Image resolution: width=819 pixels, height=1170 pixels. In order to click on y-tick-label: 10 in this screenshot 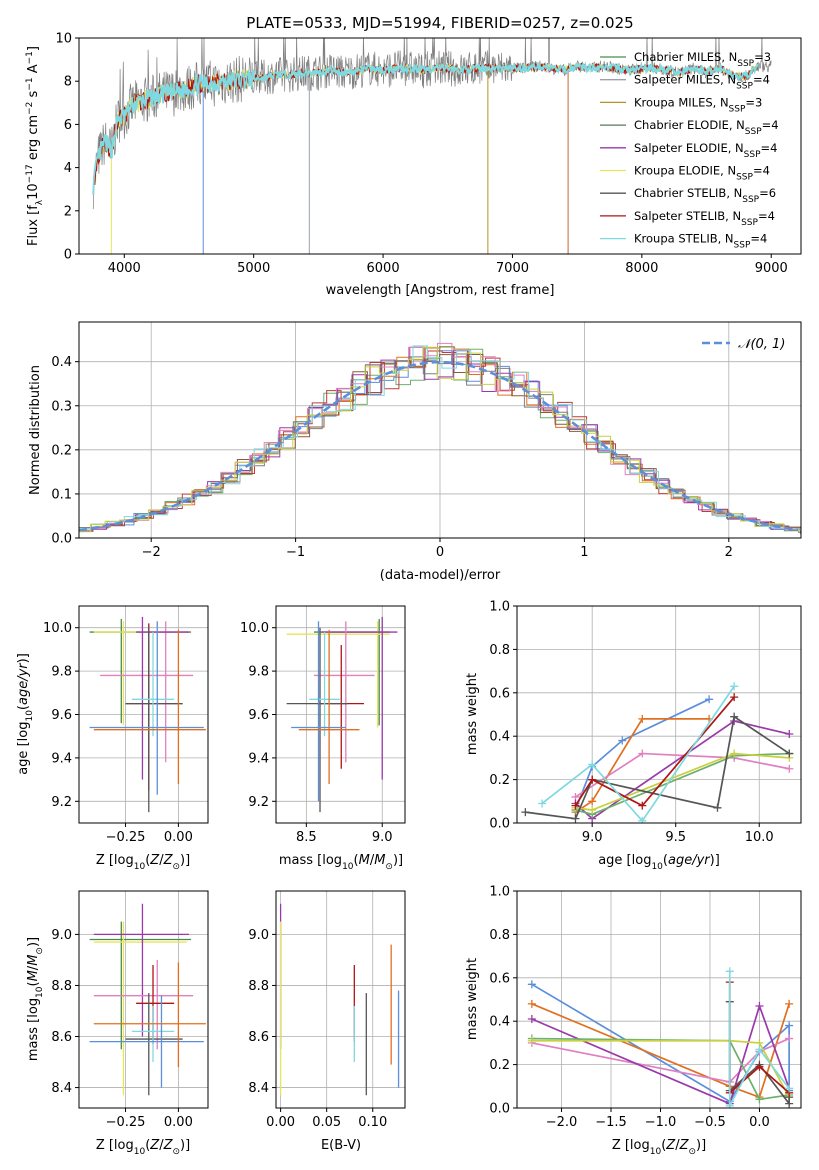, I will do `click(63, 39)`.